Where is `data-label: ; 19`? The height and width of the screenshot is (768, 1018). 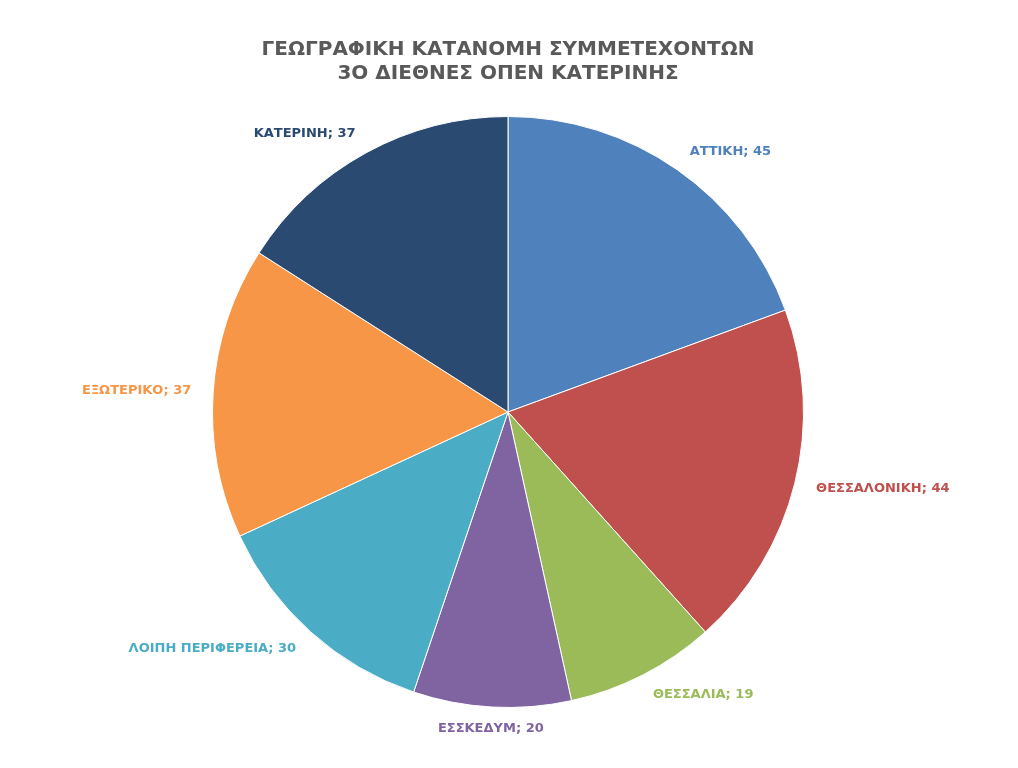
data-label: ; 19 is located at coordinates (739, 693).